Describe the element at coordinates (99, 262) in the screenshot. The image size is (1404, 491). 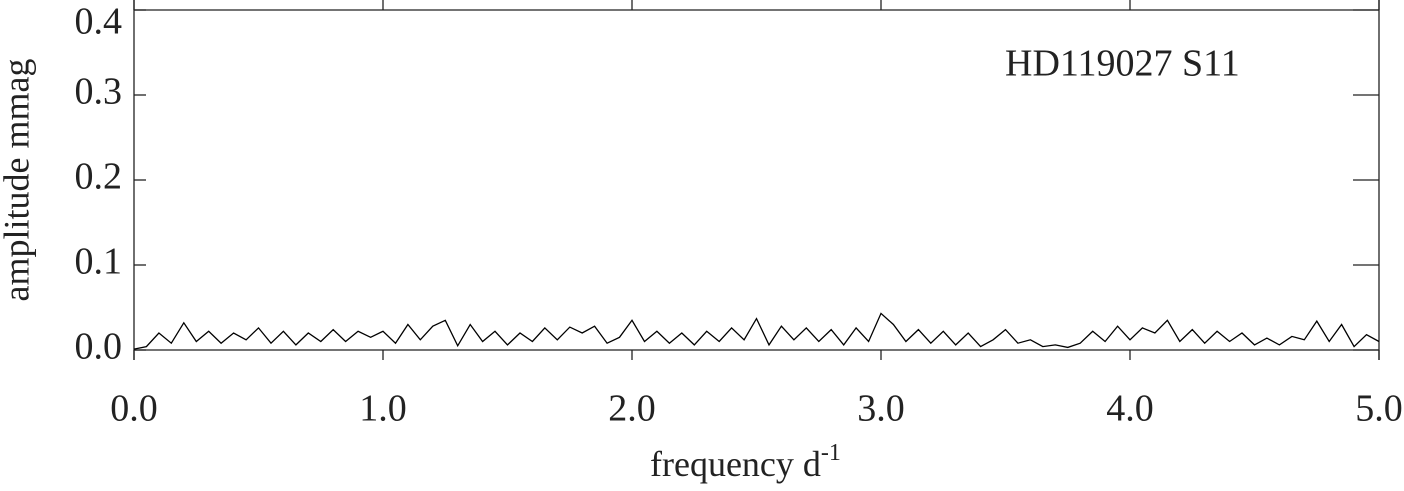
I see `y-tick-label: 0.1` at that location.